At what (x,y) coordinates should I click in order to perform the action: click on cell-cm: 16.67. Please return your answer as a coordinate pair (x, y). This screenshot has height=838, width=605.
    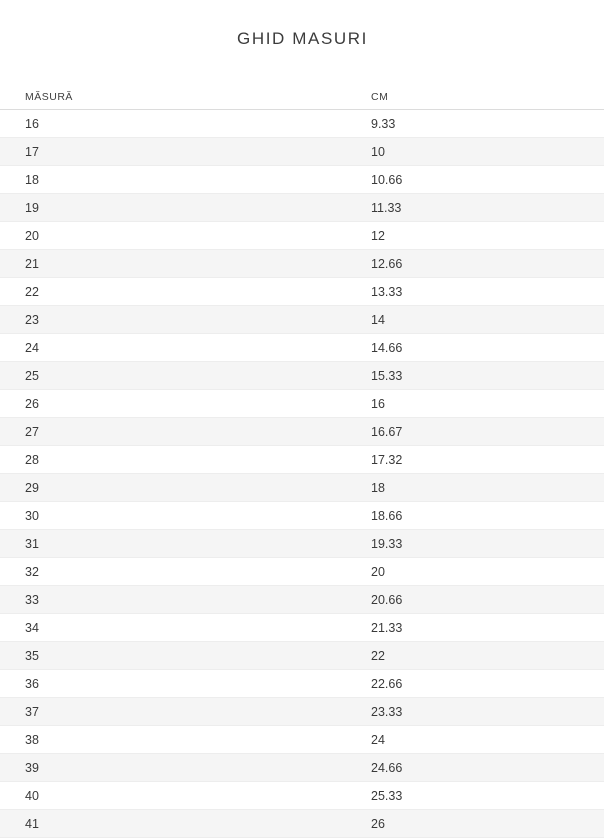
    Looking at the image, I should click on (476, 431).